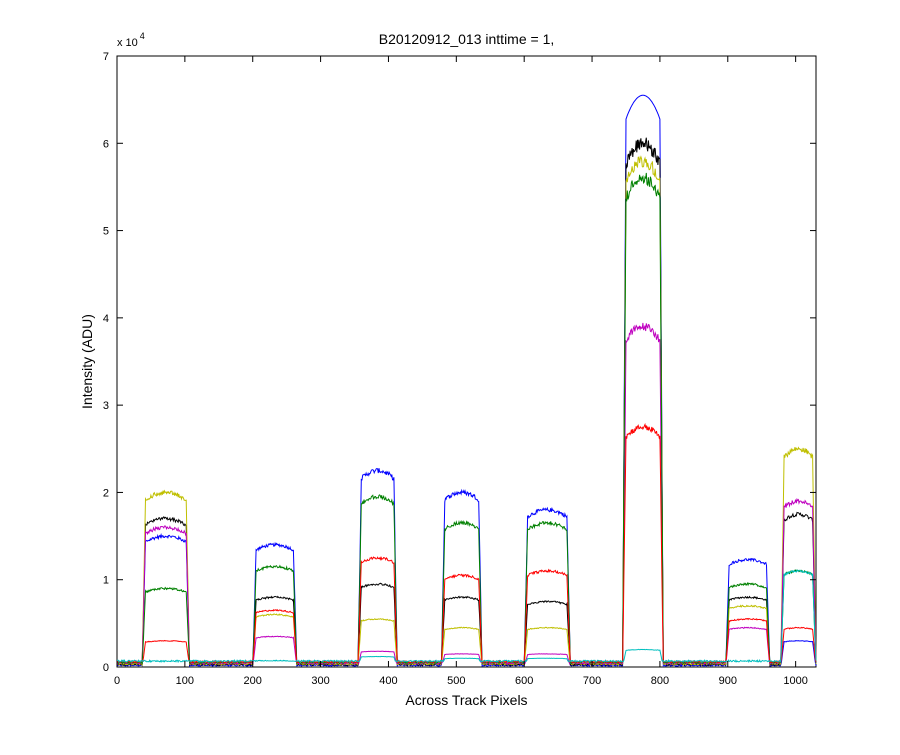 This screenshot has height=755, width=900. I want to click on y-tick-label: 4, so click(106, 319).